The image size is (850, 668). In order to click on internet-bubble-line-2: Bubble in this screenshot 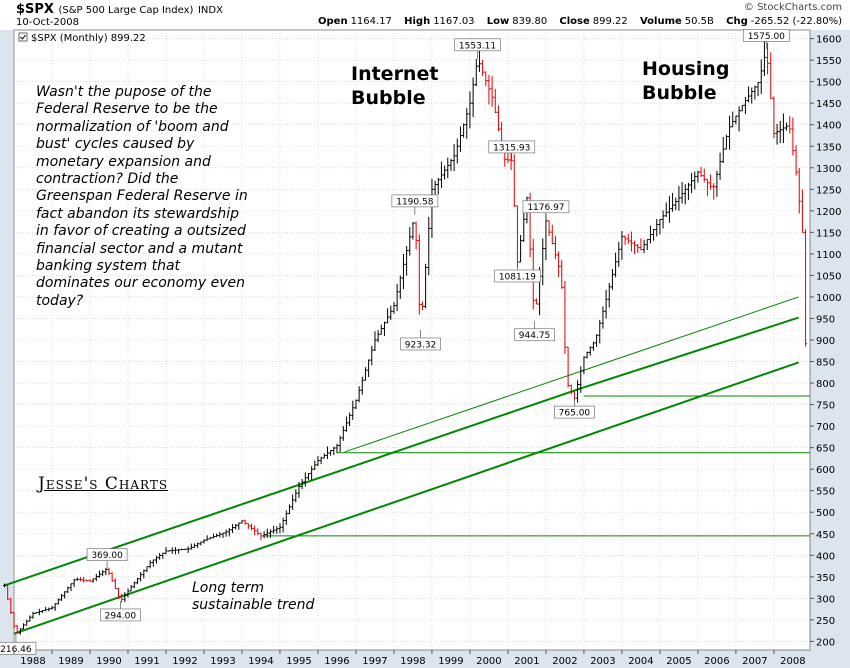, I will do `click(388, 98)`.